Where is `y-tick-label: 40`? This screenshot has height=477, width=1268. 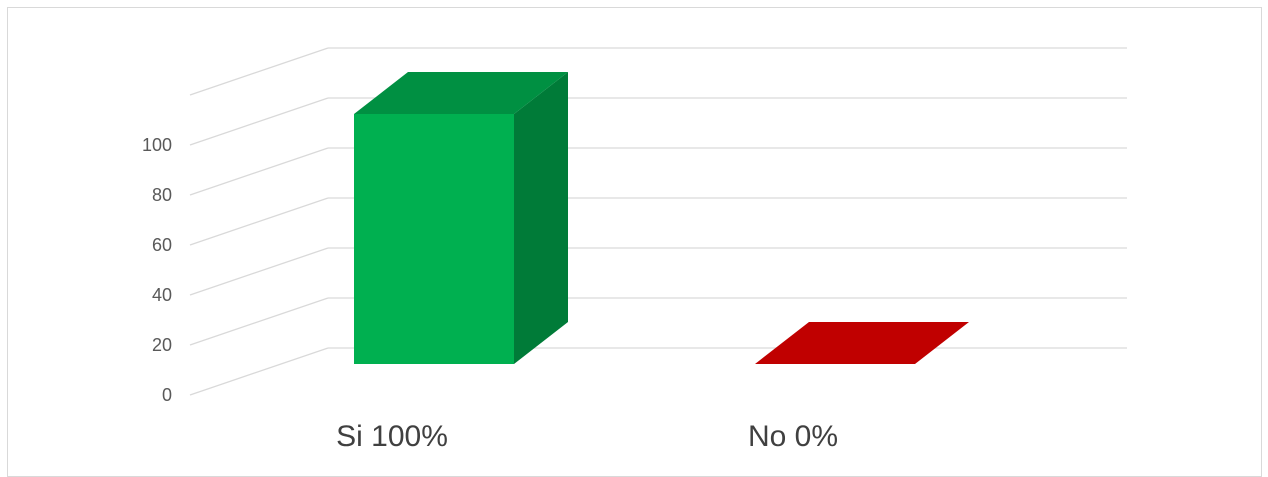
y-tick-label: 40 is located at coordinates (162, 295).